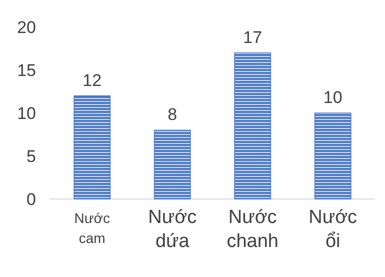 The height and width of the screenshot is (277, 385). Describe the element at coordinates (173, 114) in the screenshot. I see `data-label: 8` at that location.